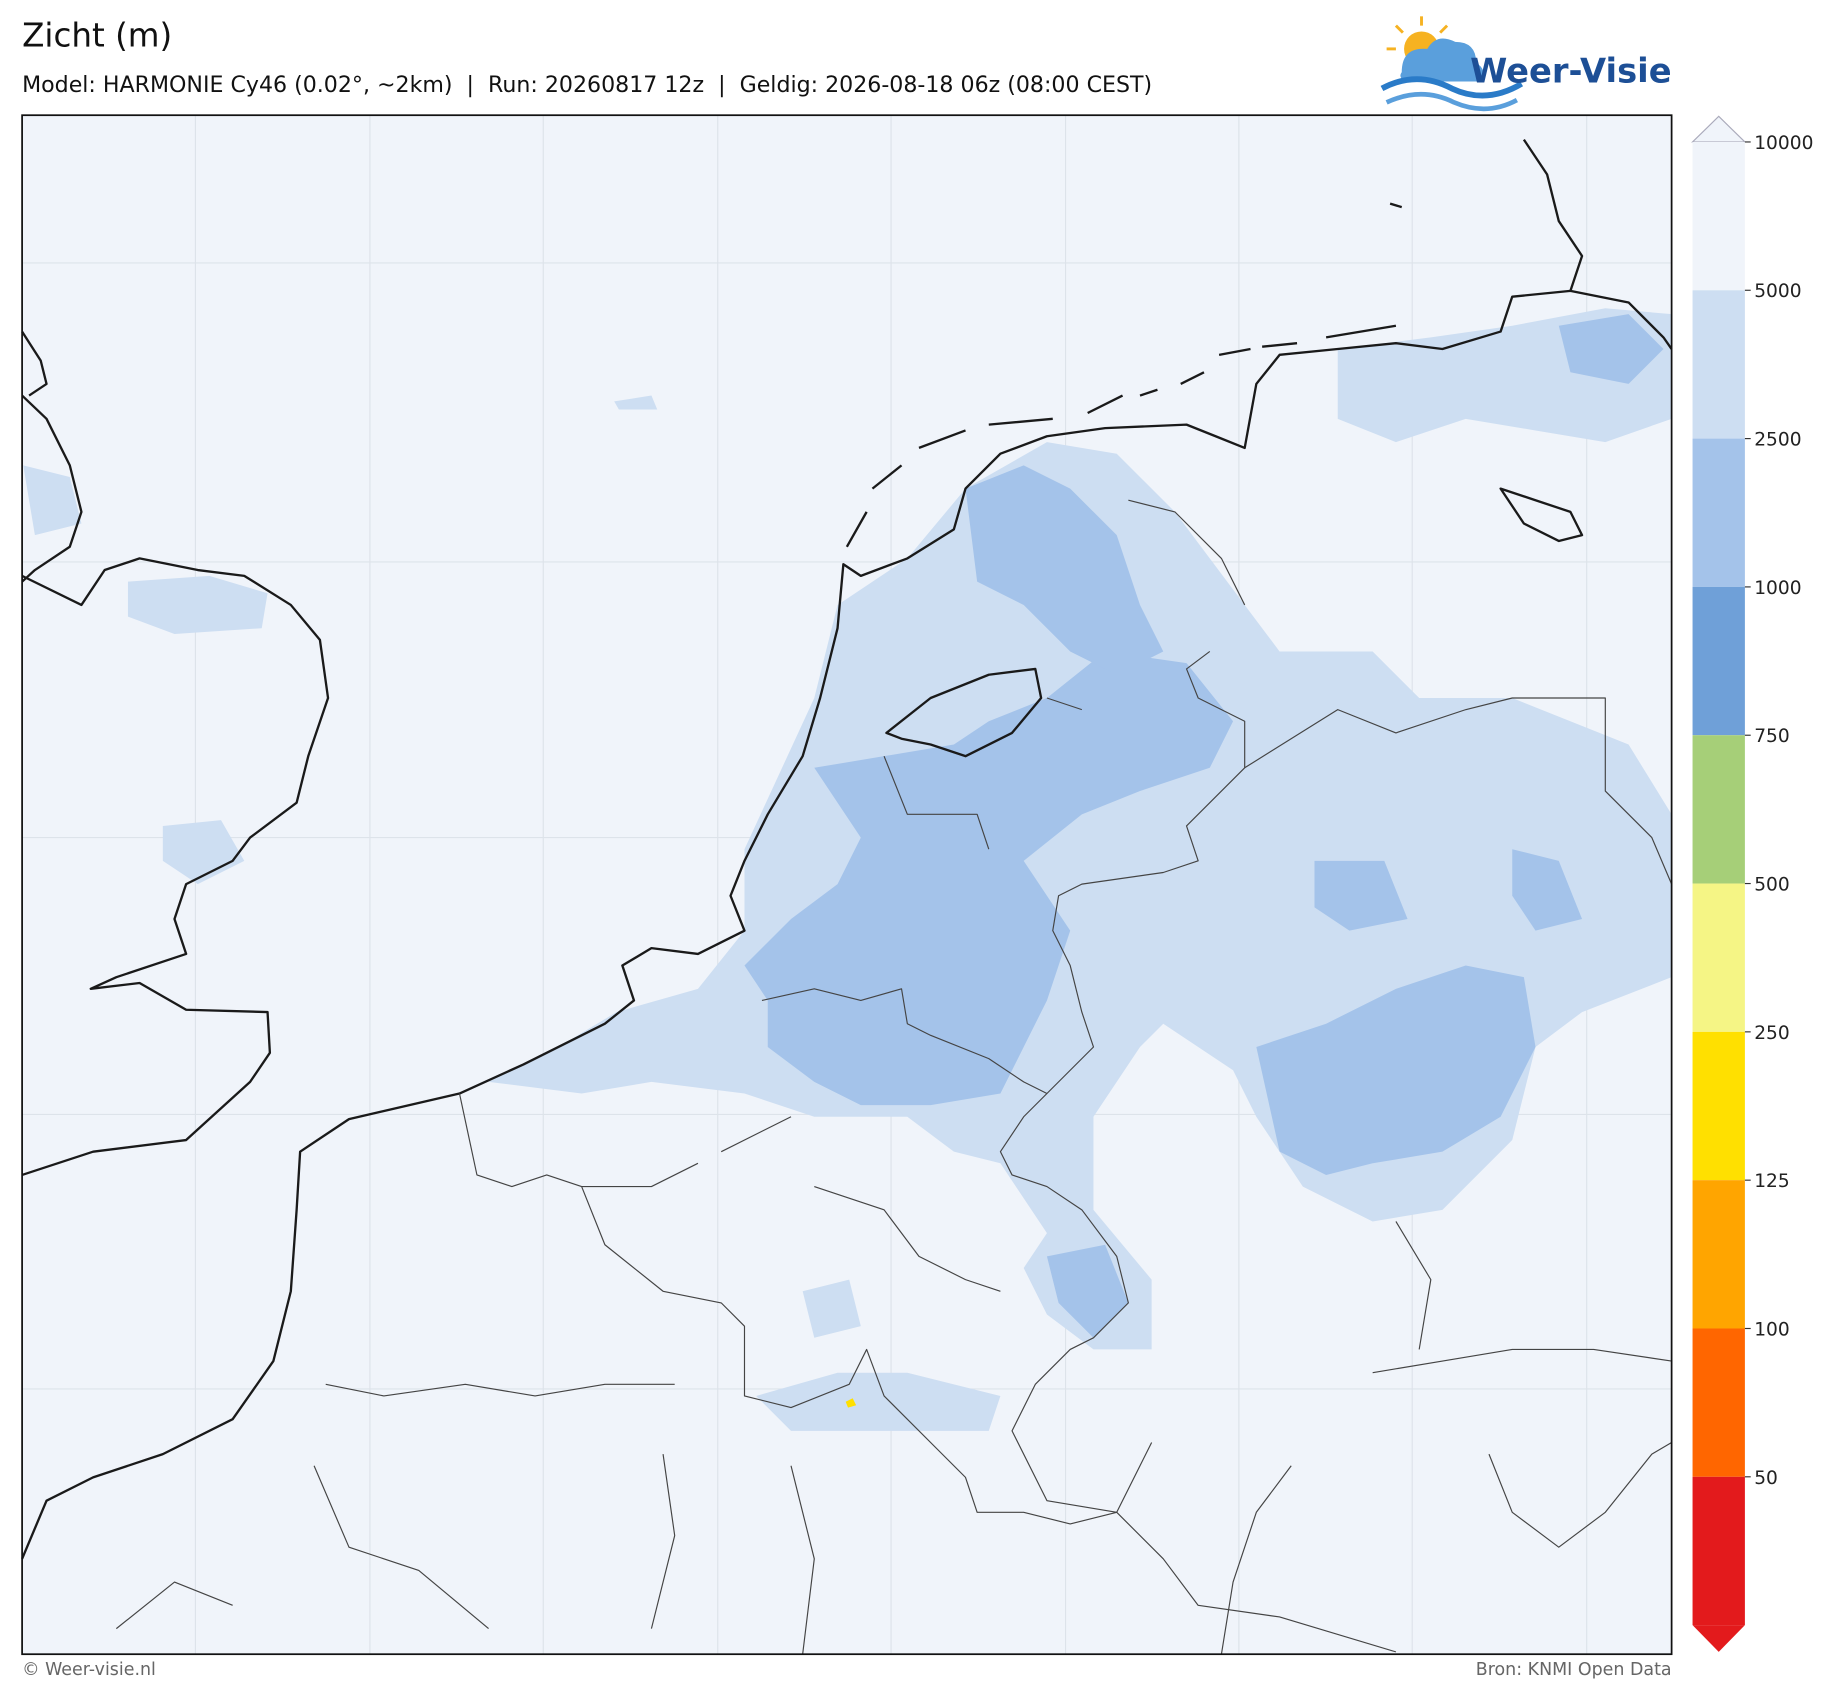 This screenshot has width=1824, height=1685. What do you see at coordinates (1772, 885) in the screenshot?
I see `colorbar-tick-label: 500` at bounding box center [1772, 885].